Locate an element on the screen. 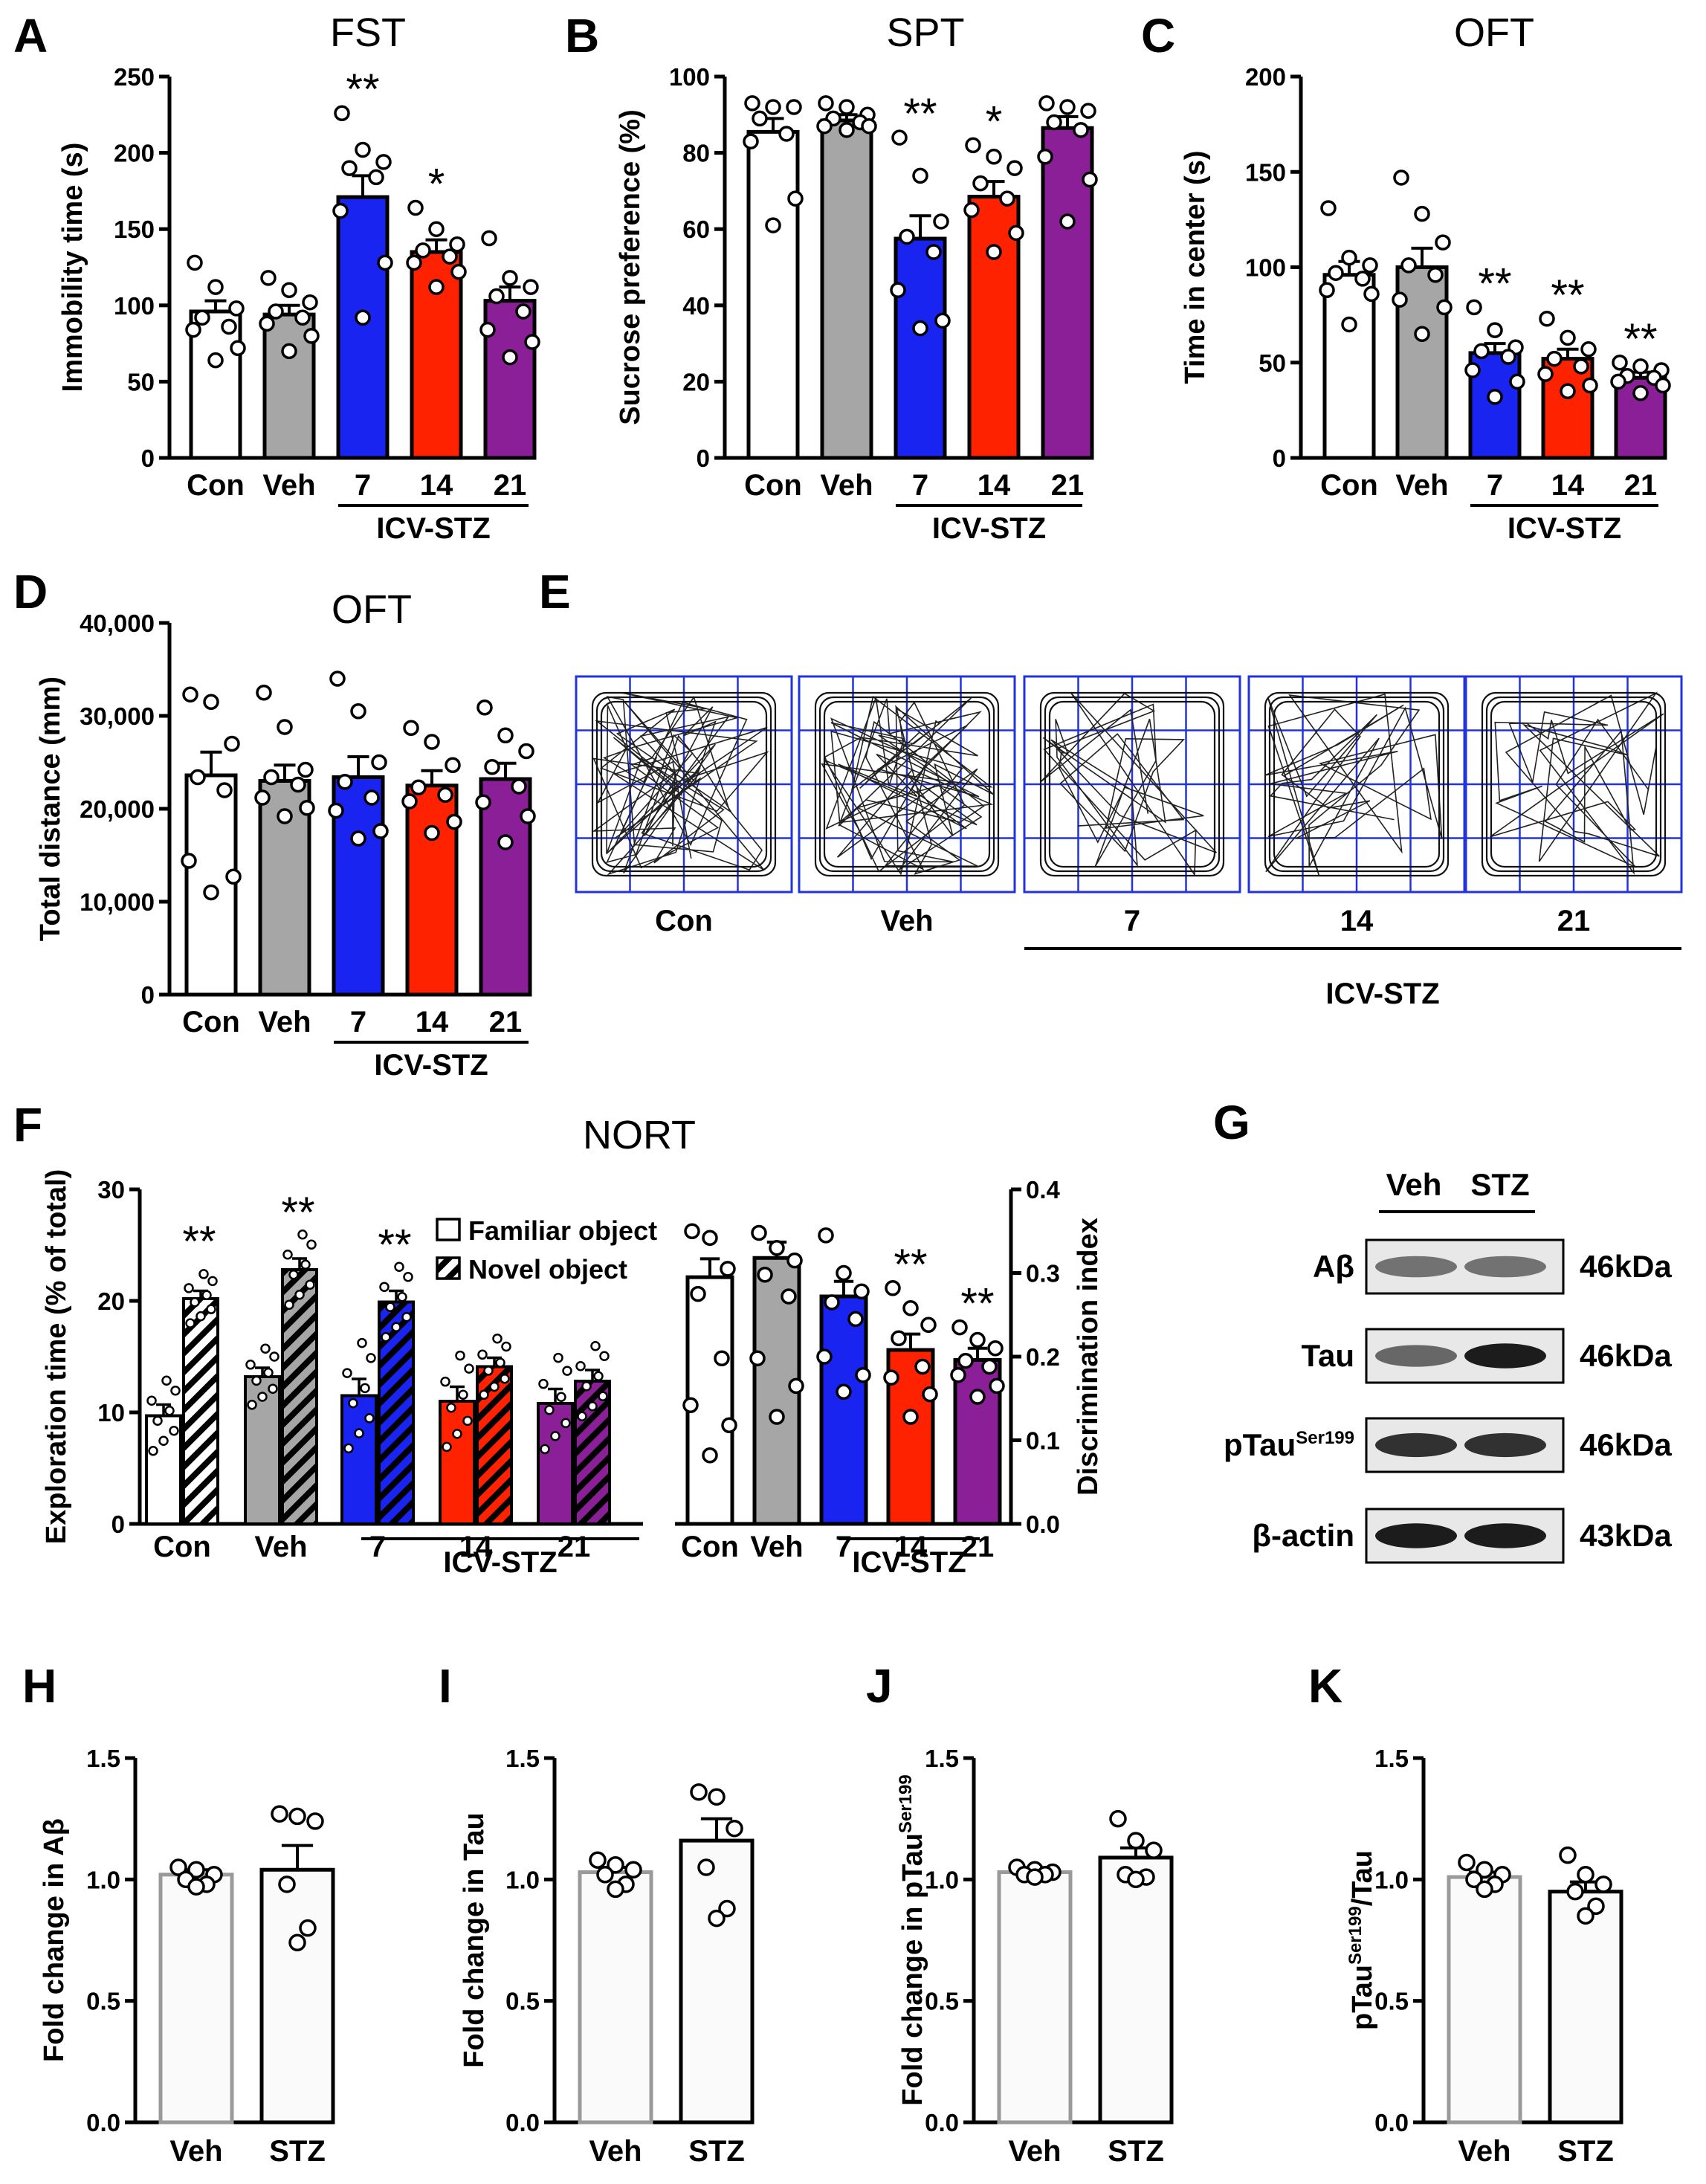  y-tick-label: 40 is located at coordinates (696, 306).